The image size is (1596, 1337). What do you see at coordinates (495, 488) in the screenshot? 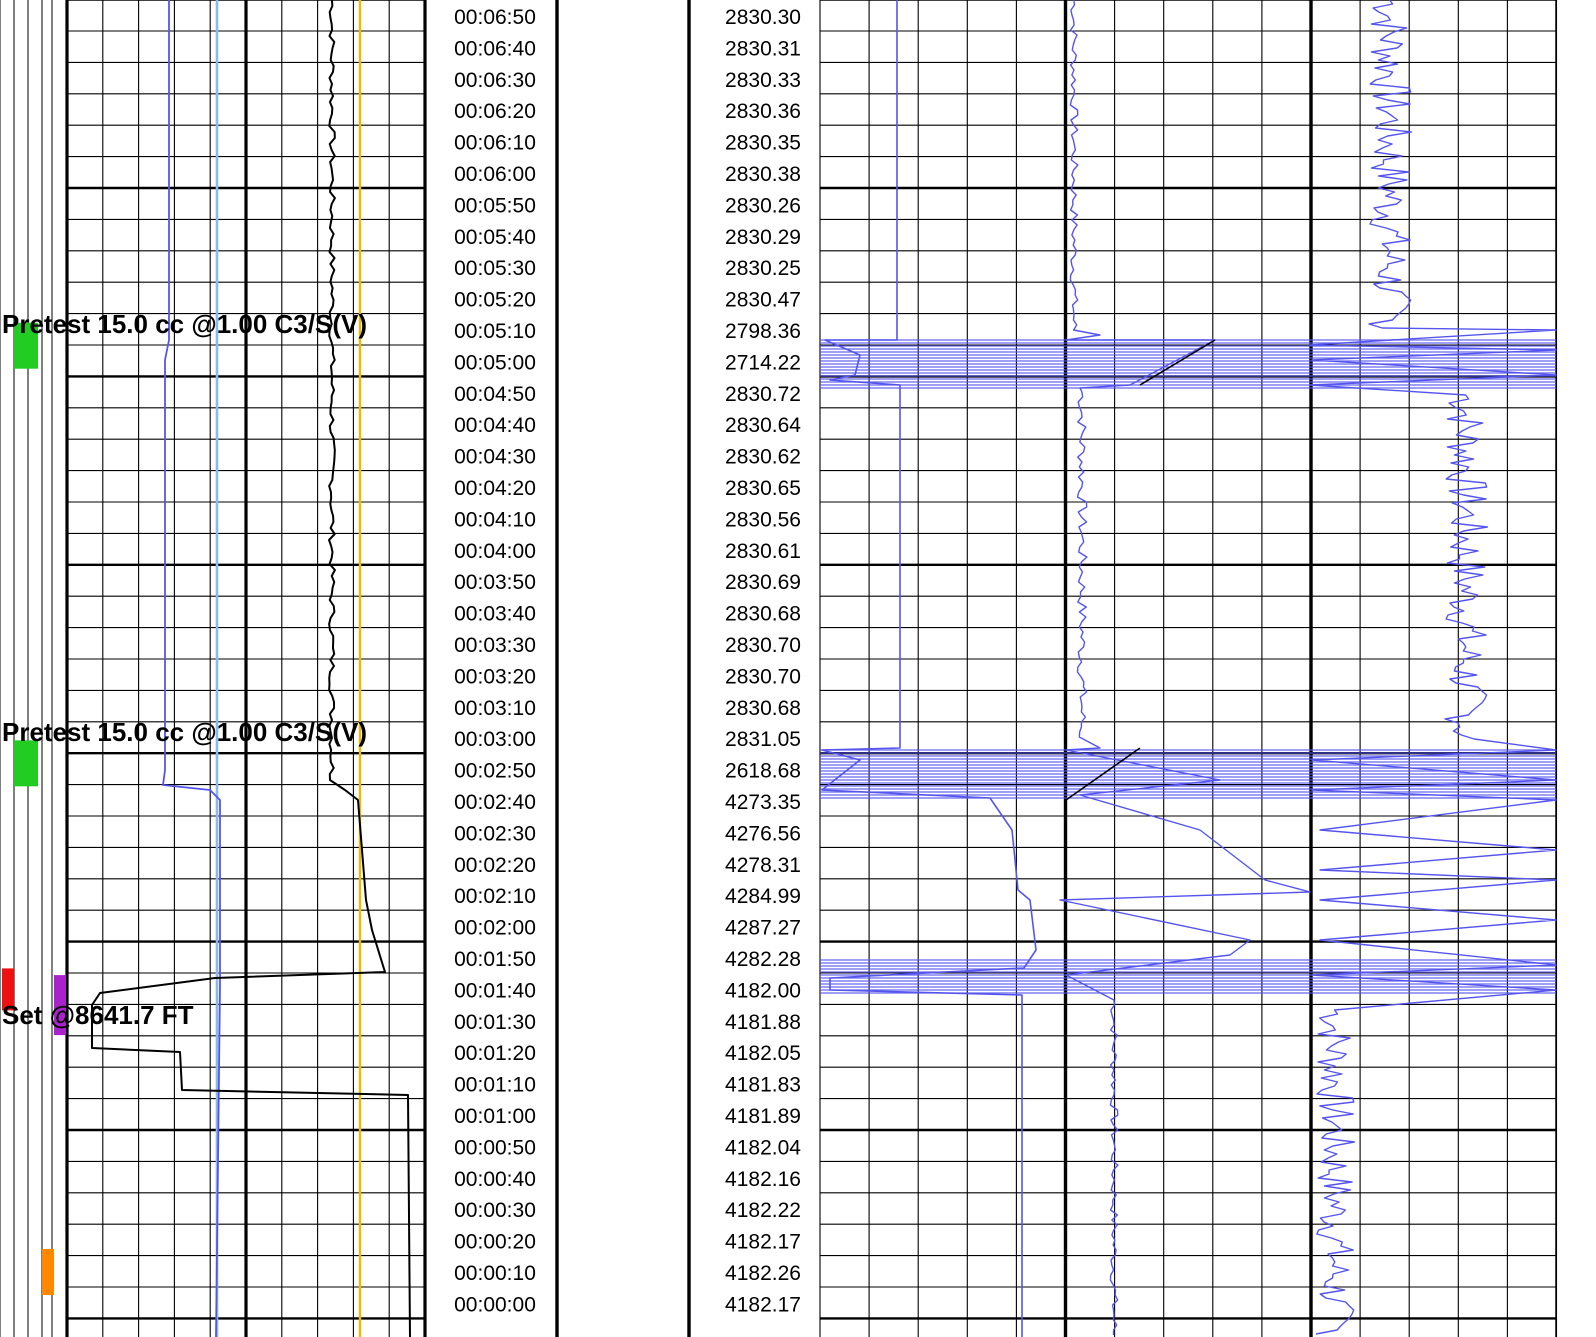
I see `time-label: 00:04:20` at bounding box center [495, 488].